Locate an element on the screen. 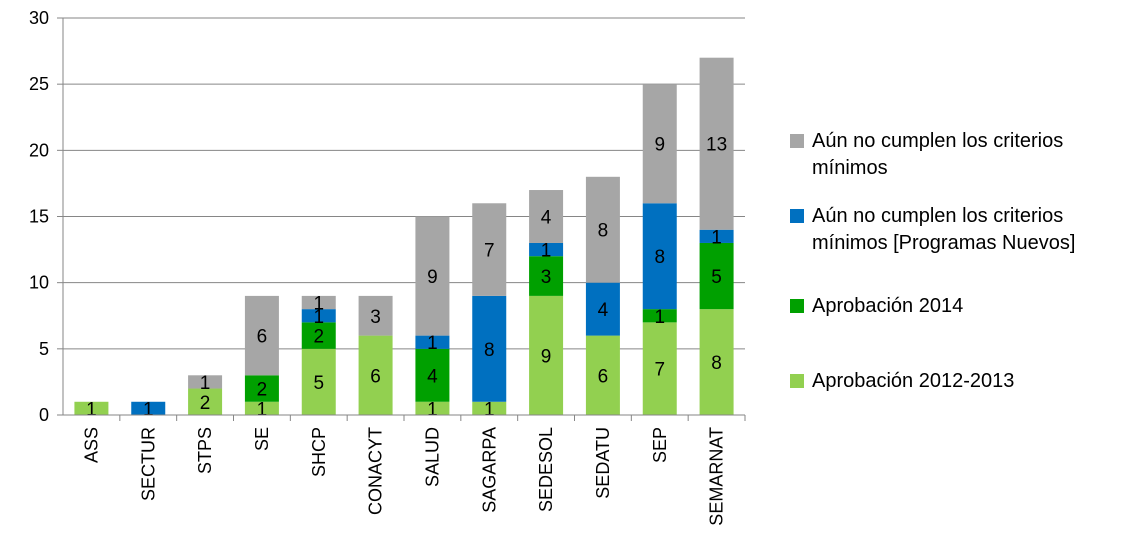 This screenshot has width=1141, height=559. x-tick-label: STPS is located at coordinates (205, 450).